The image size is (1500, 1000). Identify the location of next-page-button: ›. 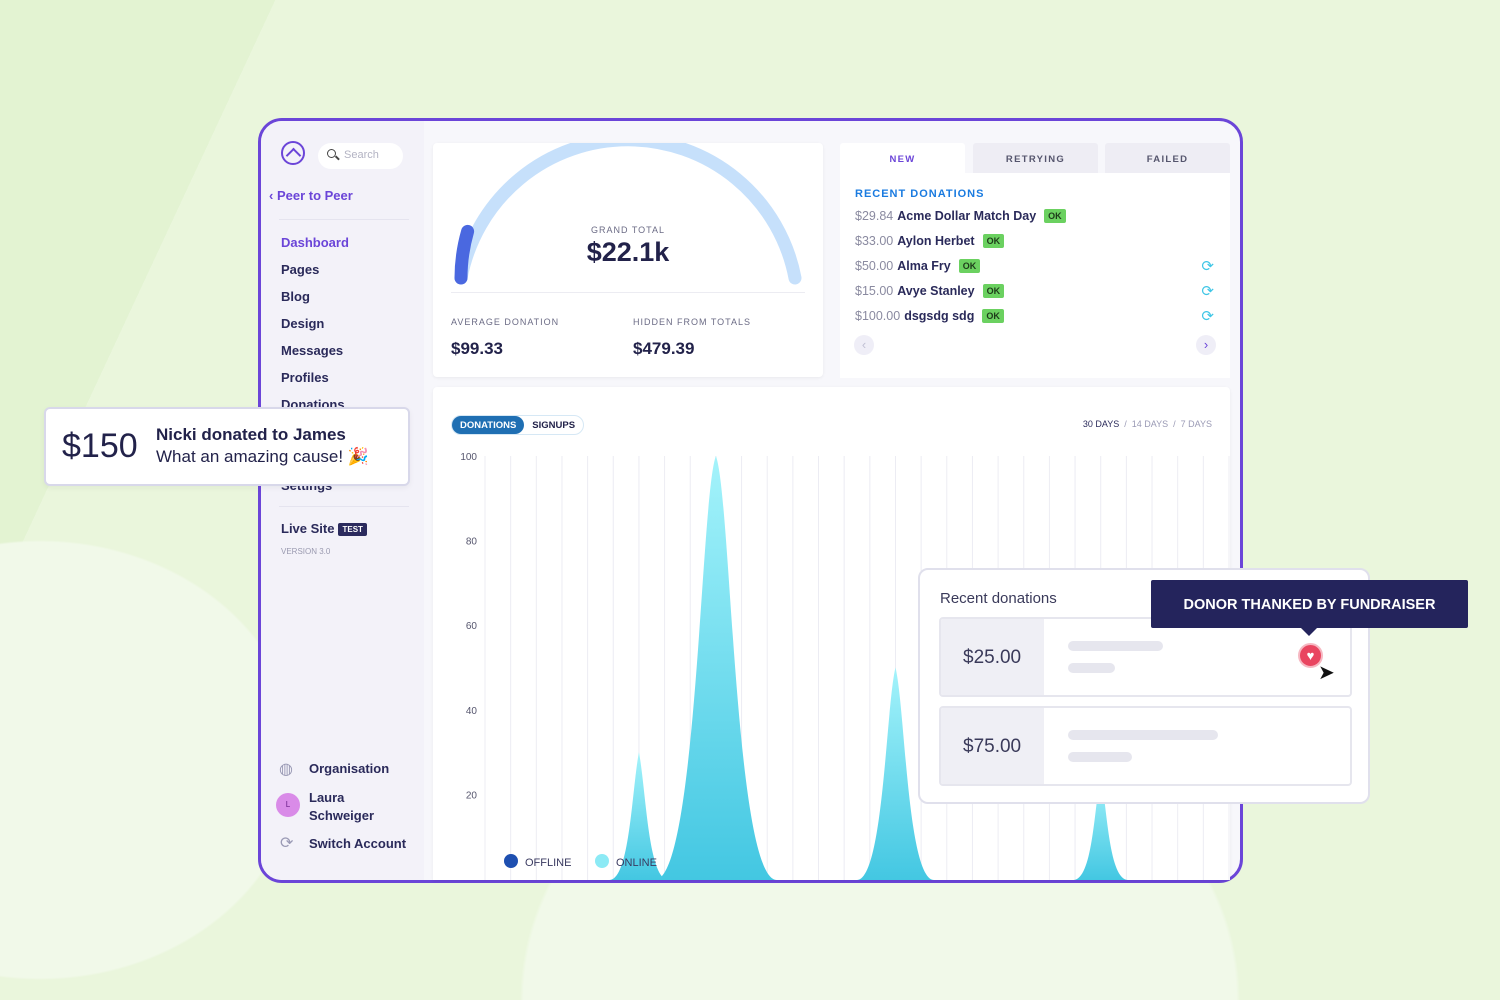
(1206, 345).